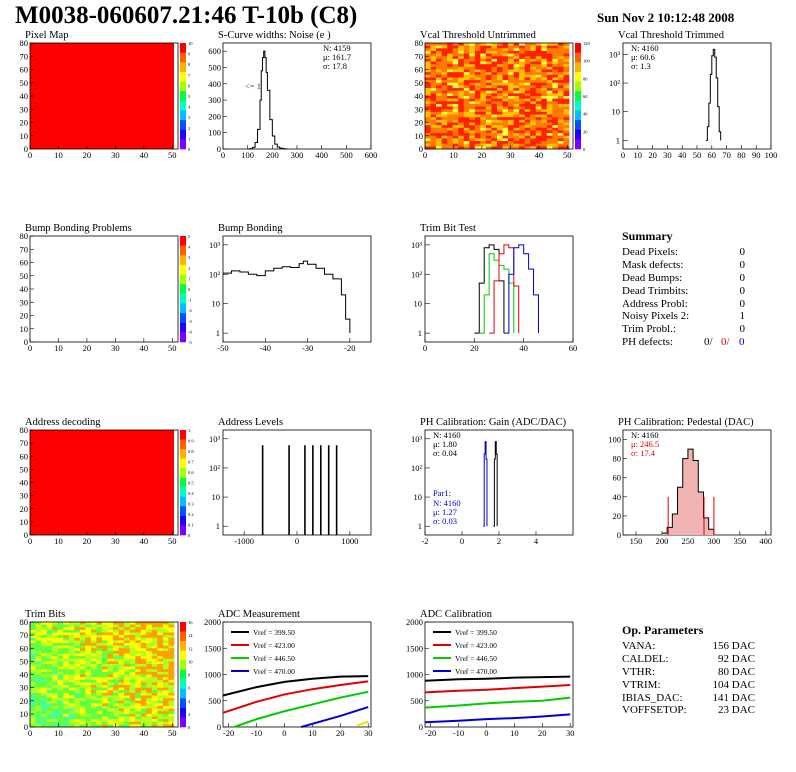 The image size is (796, 772). I want to click on y-tick-label: 60, so click(419, 70).